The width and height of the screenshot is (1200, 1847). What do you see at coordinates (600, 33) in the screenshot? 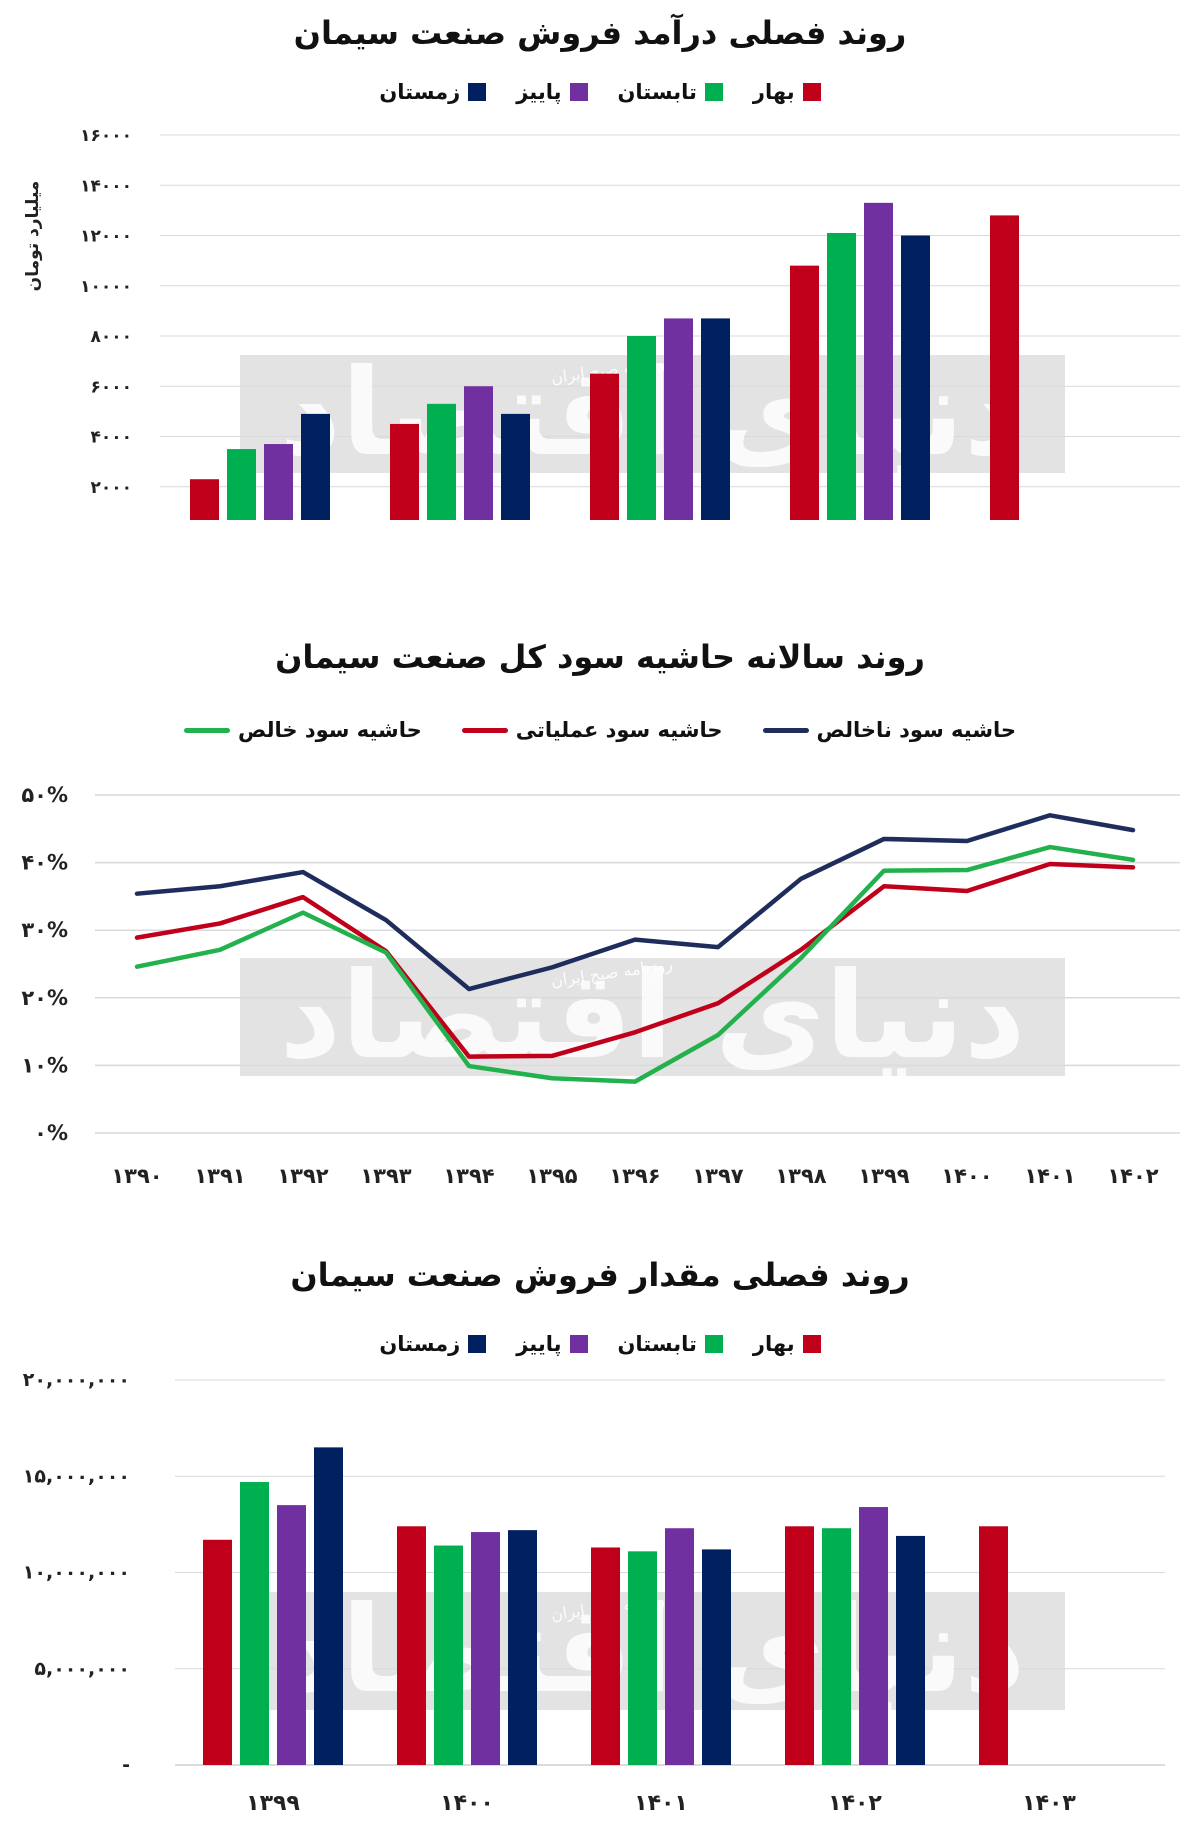
I see `revenue-chart-title: روند فصلی درآمد فروش صنعت سیمان` at bounding box center [600, 33].